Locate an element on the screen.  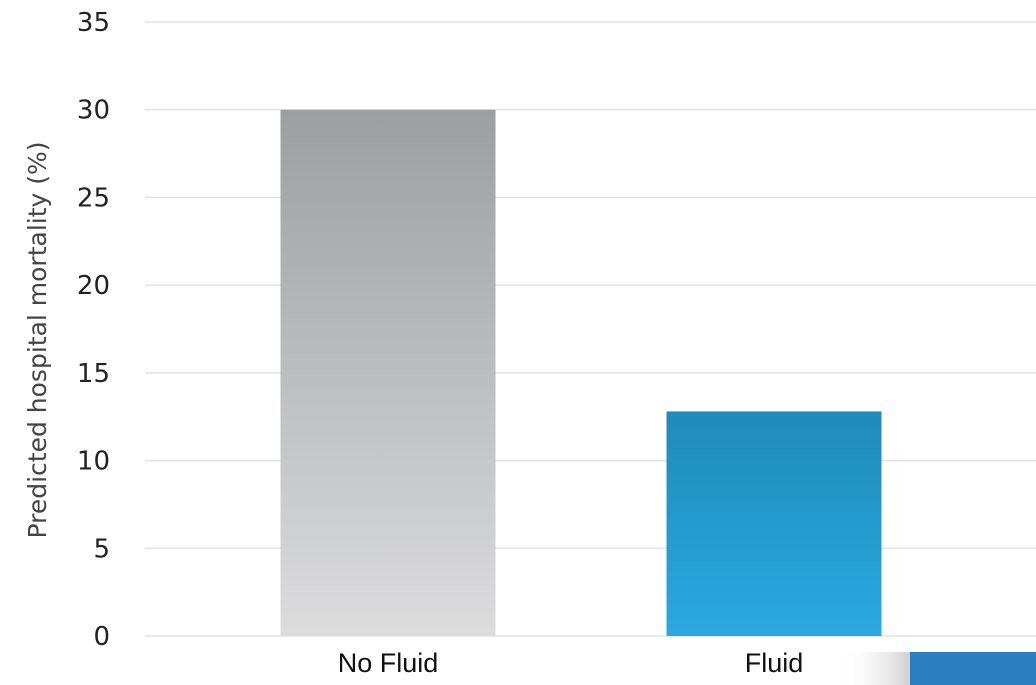
x-tick-label: No Fluid is located at coordinates (388, 663).